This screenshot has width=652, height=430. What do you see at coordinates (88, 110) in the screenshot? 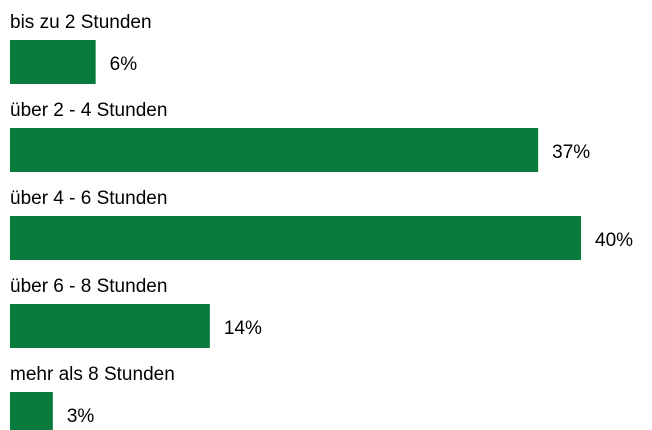
I see `category-label: über 2 - 4 Stunden` at bounding box center [88, 110].